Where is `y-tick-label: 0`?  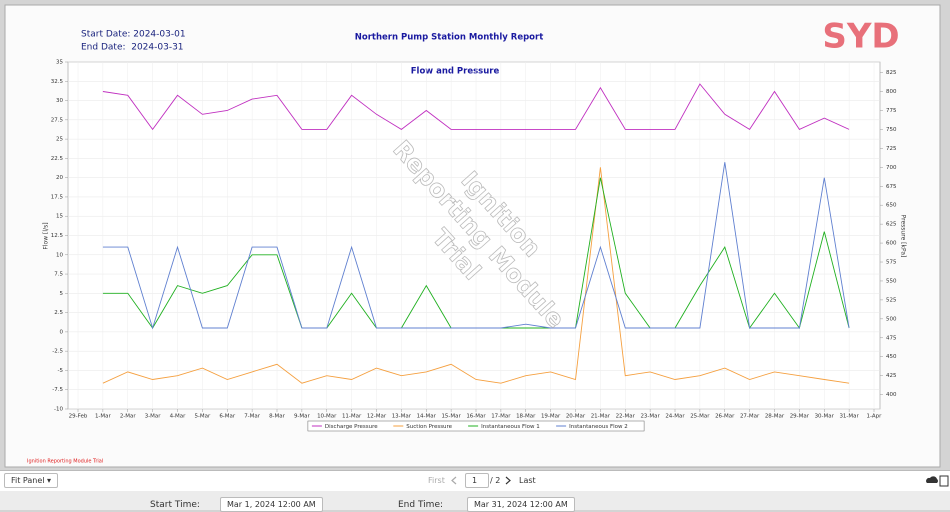 y-tick-label: 0 is located at coordinates (62, 332).